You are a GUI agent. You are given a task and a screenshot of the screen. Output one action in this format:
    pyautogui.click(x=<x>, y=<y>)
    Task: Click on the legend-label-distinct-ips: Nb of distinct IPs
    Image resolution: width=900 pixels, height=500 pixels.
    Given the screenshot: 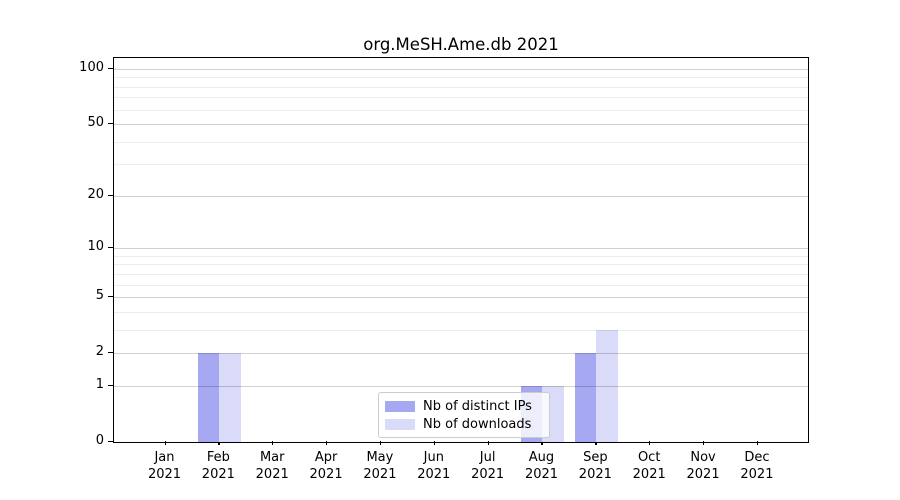 What is the action you would take?
    pyautogui.click(x=477, y=406)
    